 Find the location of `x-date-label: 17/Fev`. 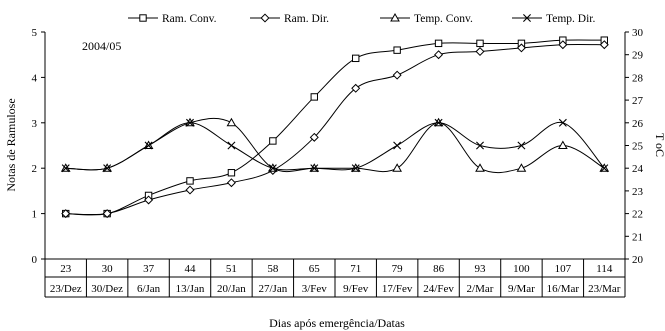

x-date-label: 17/Fev is located at coordinates (397, 289).